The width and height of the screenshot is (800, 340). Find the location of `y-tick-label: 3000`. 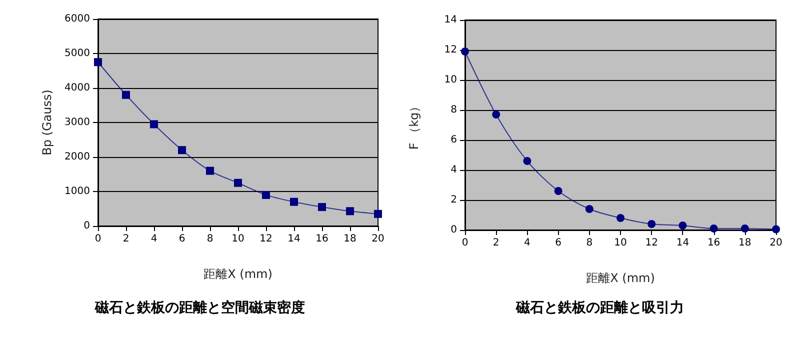

y-tick-label: 3000 is located at coordinates (77, 122).